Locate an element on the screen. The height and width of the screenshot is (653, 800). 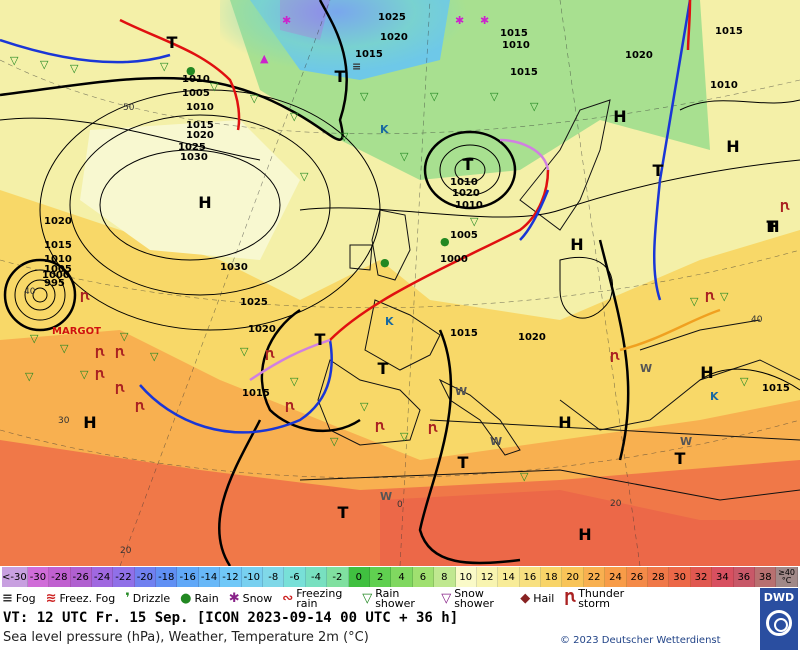
snow-icon: ✱ is located at coordinates (234, 598).